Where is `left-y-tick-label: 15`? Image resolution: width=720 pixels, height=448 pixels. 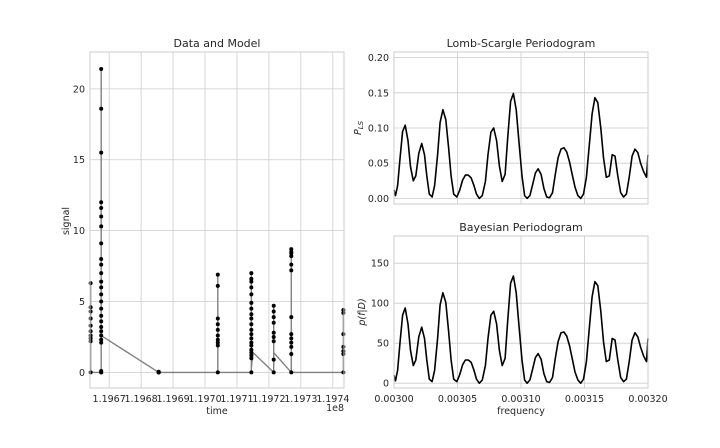
left-y-tick-label: 15 is located at coordinates (79, 160).